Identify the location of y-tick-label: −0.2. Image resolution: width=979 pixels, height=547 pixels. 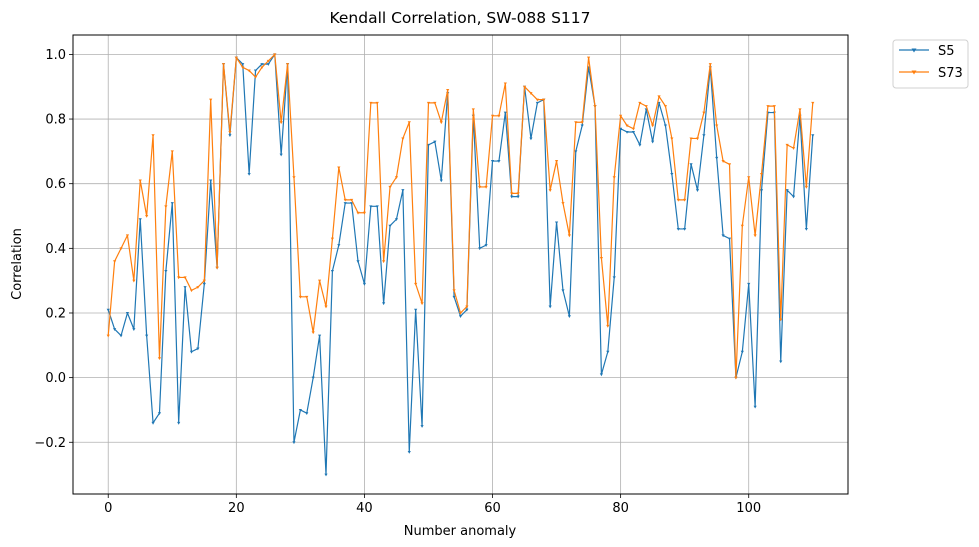
(50, 443).